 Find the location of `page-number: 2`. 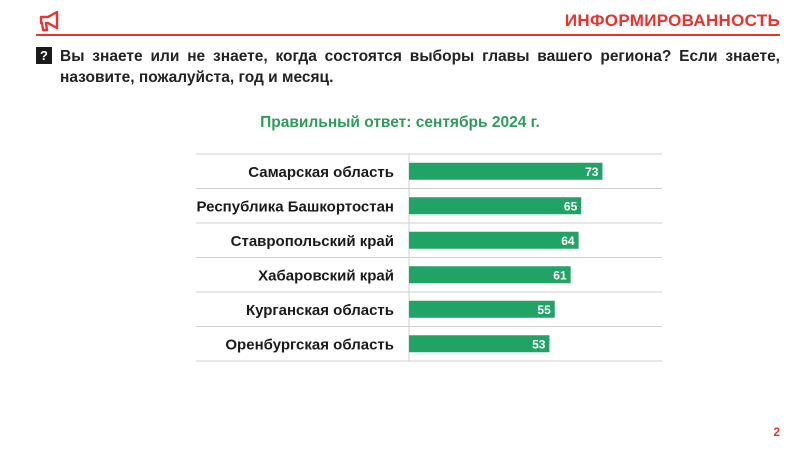

page-number: 2 is located at coordinates (776, 432).